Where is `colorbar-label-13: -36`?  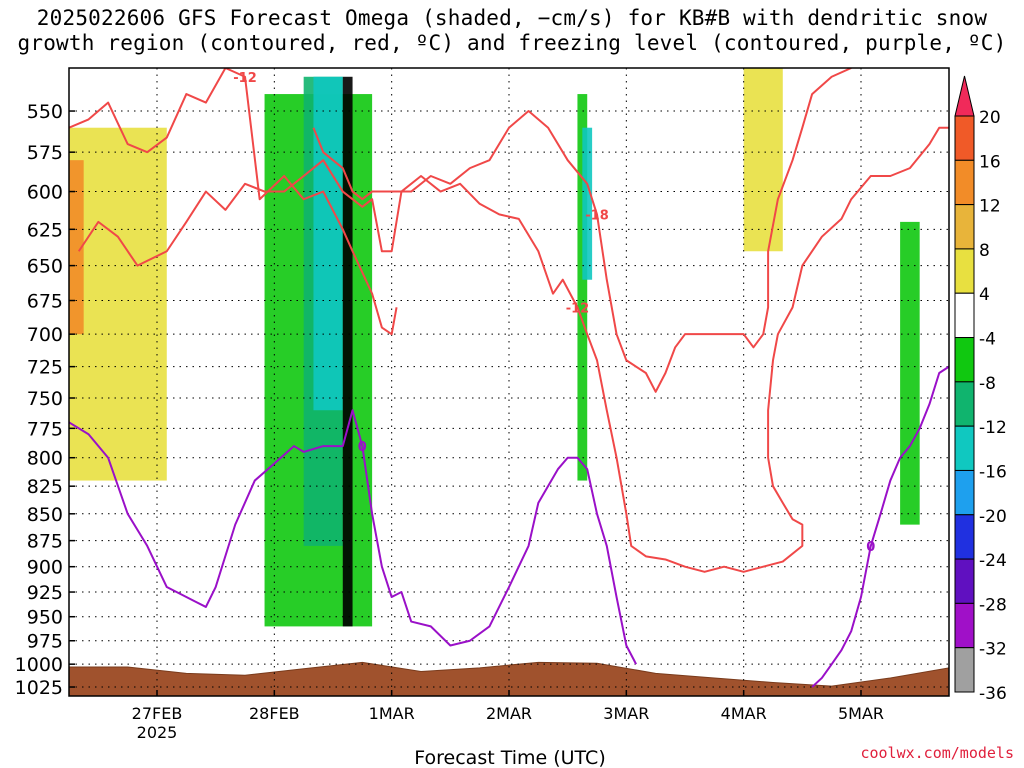
colorbar-label-13: -36 is located at coordinates (993, 694).